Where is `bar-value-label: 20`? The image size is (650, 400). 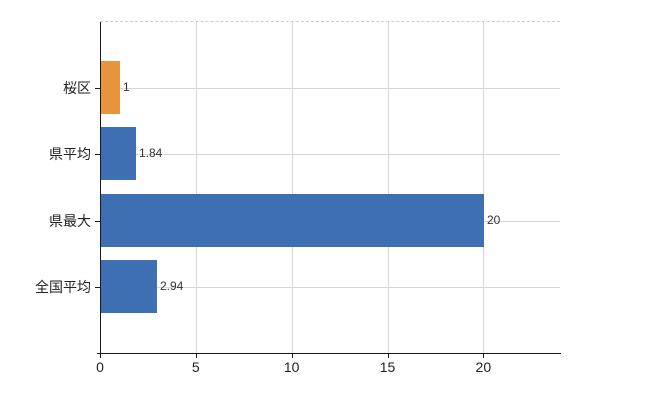 bar-value-label: 20 is located at coordinates (494, 219).